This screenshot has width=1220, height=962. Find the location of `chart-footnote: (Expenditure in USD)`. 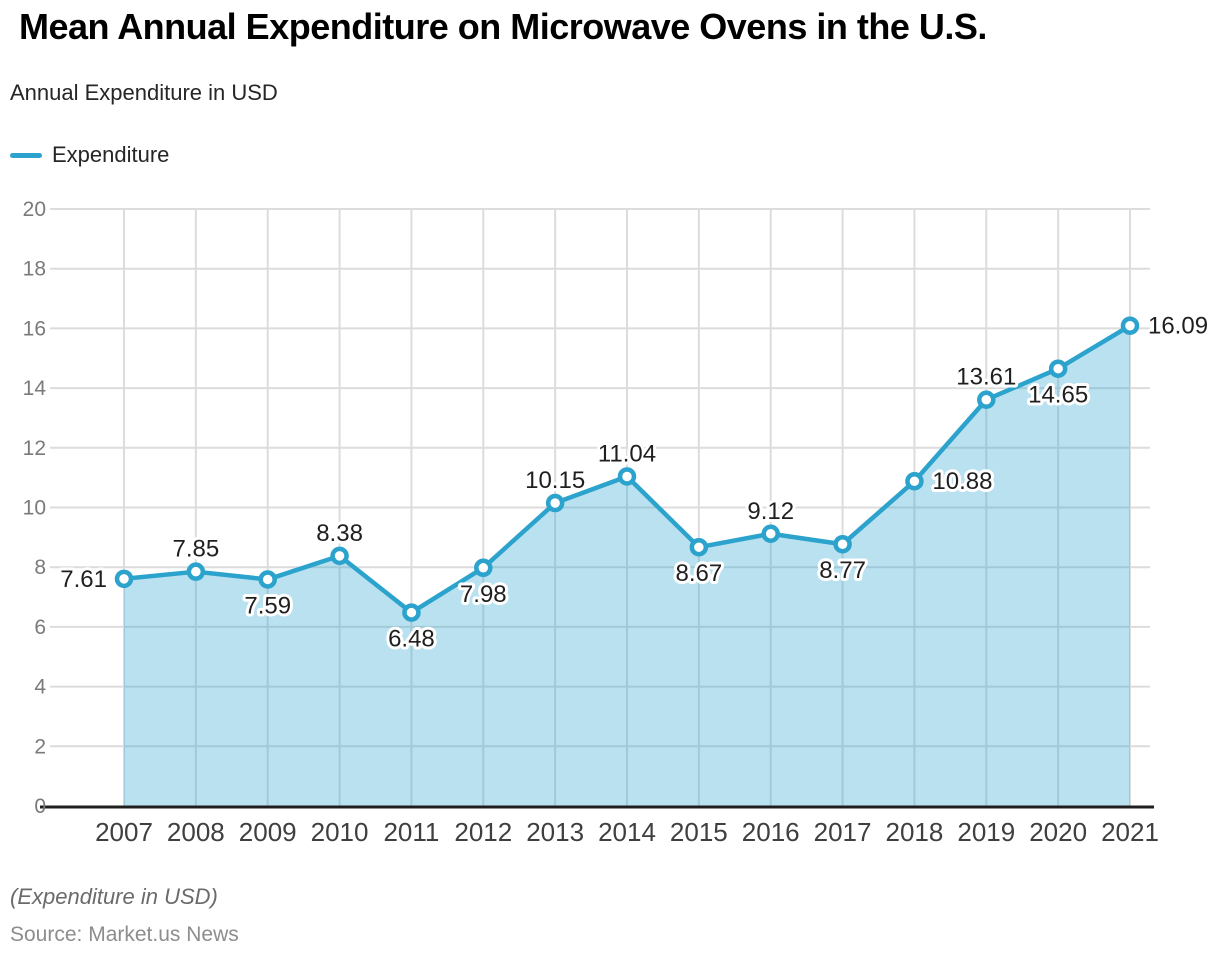

chart-footnote: (Expenditure in USD) is located at coordinates (114, 896).